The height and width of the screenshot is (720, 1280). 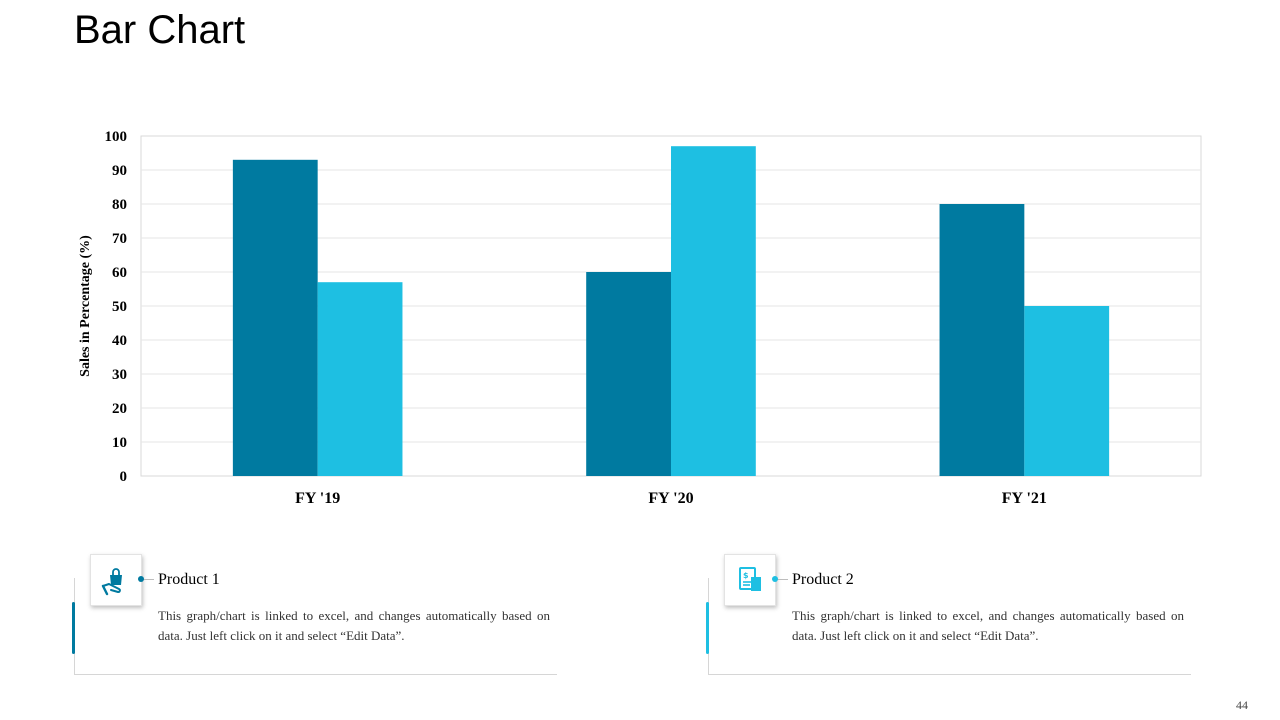 I want to click on y-axis-ticks: 0 10 20 30 40 50 60 70 80 90 100, so click(x=116, y=307).